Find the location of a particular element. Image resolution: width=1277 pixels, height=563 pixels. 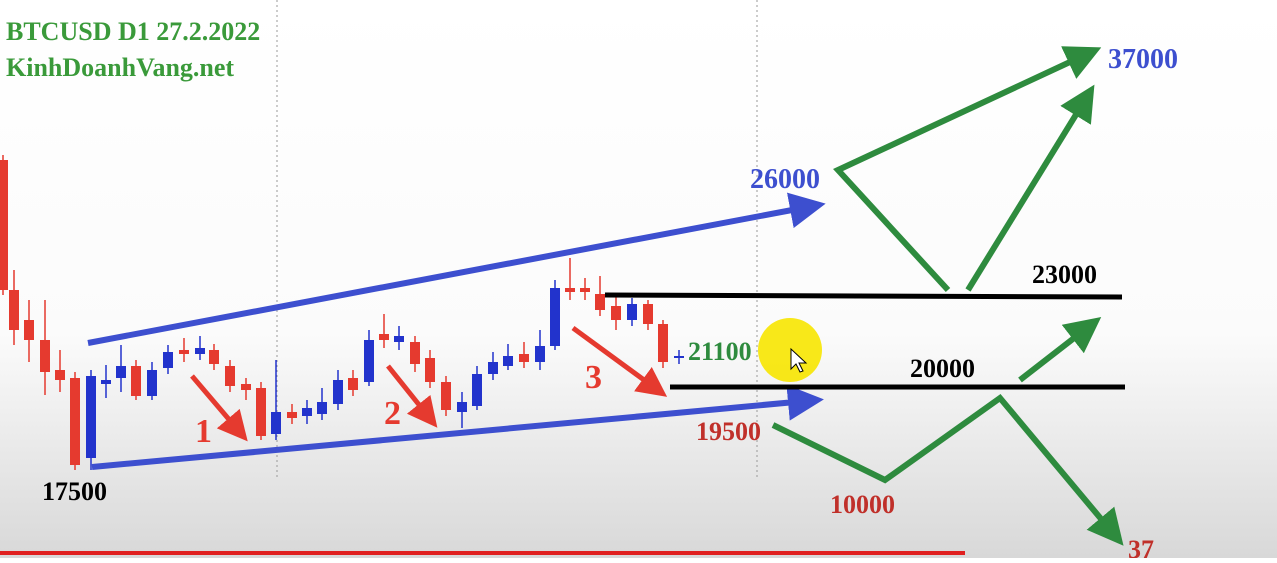

level-label: 20000 is located at coordinates (942, 368).